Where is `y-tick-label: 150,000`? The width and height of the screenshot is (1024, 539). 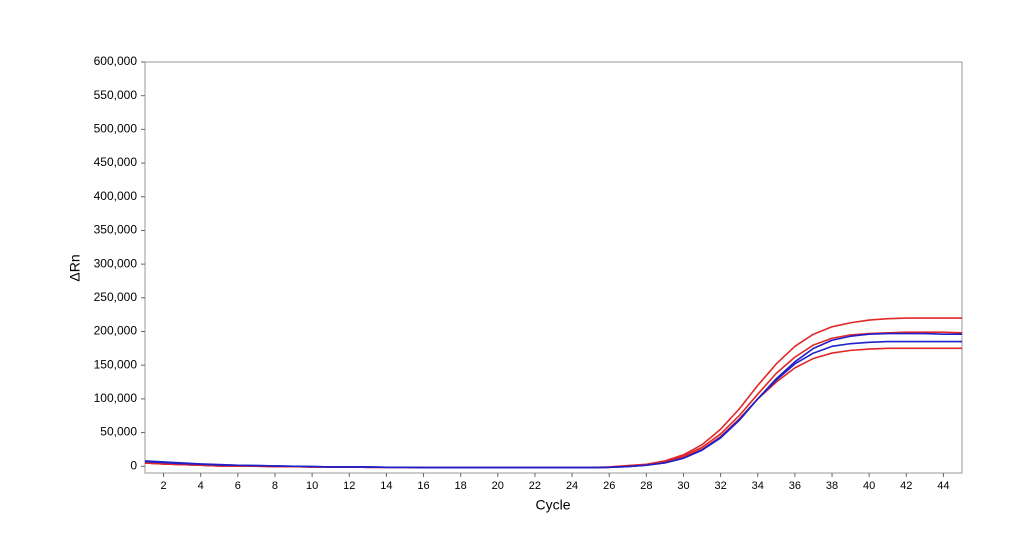
y-tick-label: 150,000 is located at coordinates (116, 364).